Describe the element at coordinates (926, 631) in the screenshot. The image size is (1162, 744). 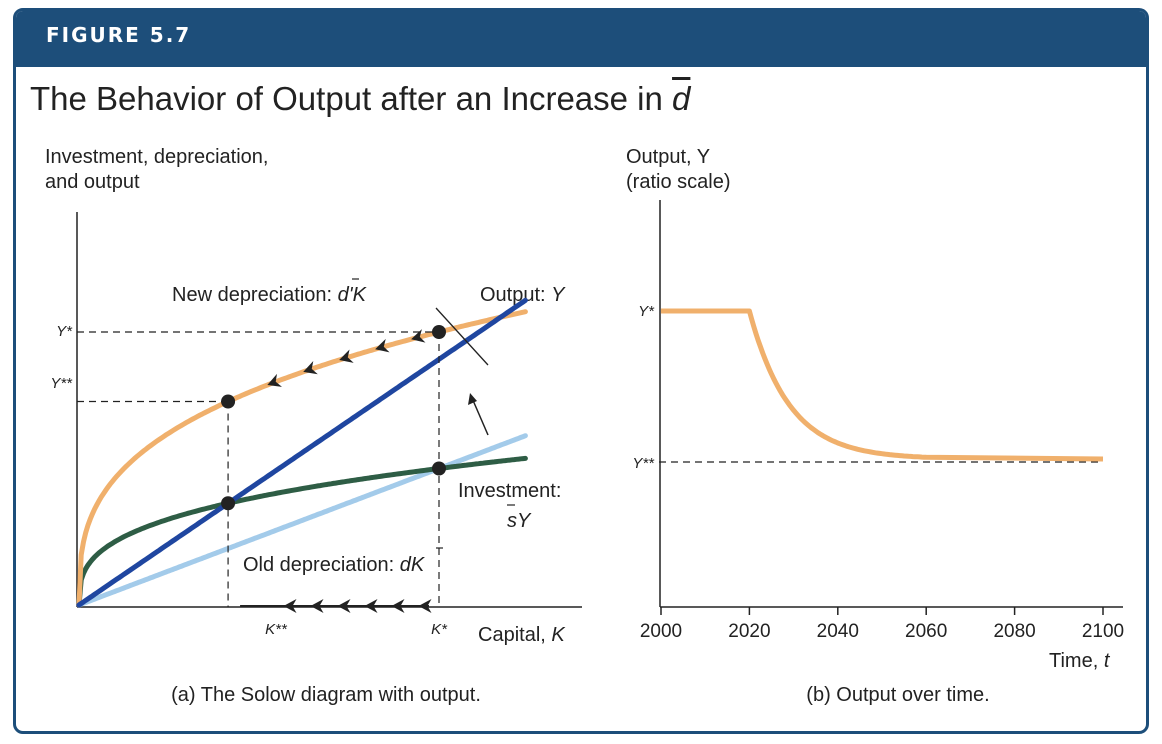
I see `panel-b-xtick-label: 2060` at that location.